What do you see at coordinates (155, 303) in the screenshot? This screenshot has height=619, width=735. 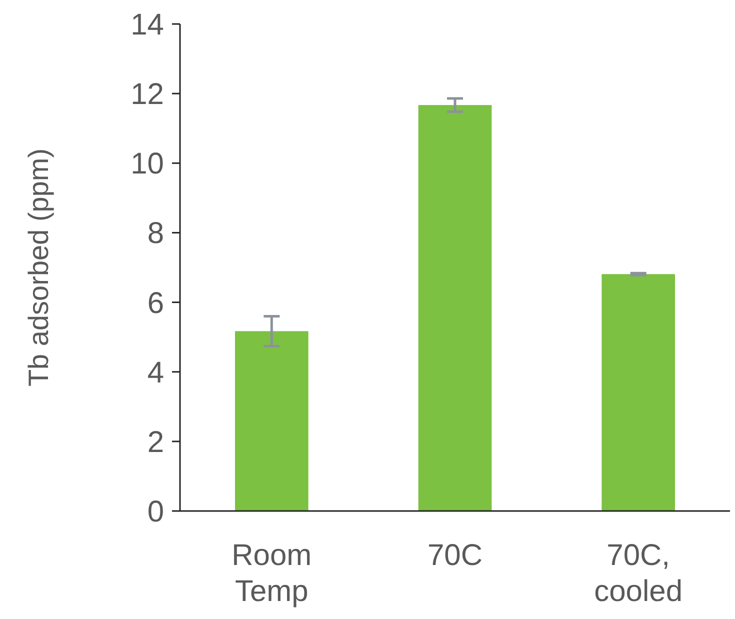 I see `y-tick-label: 6` at bounding box center [155, 303].